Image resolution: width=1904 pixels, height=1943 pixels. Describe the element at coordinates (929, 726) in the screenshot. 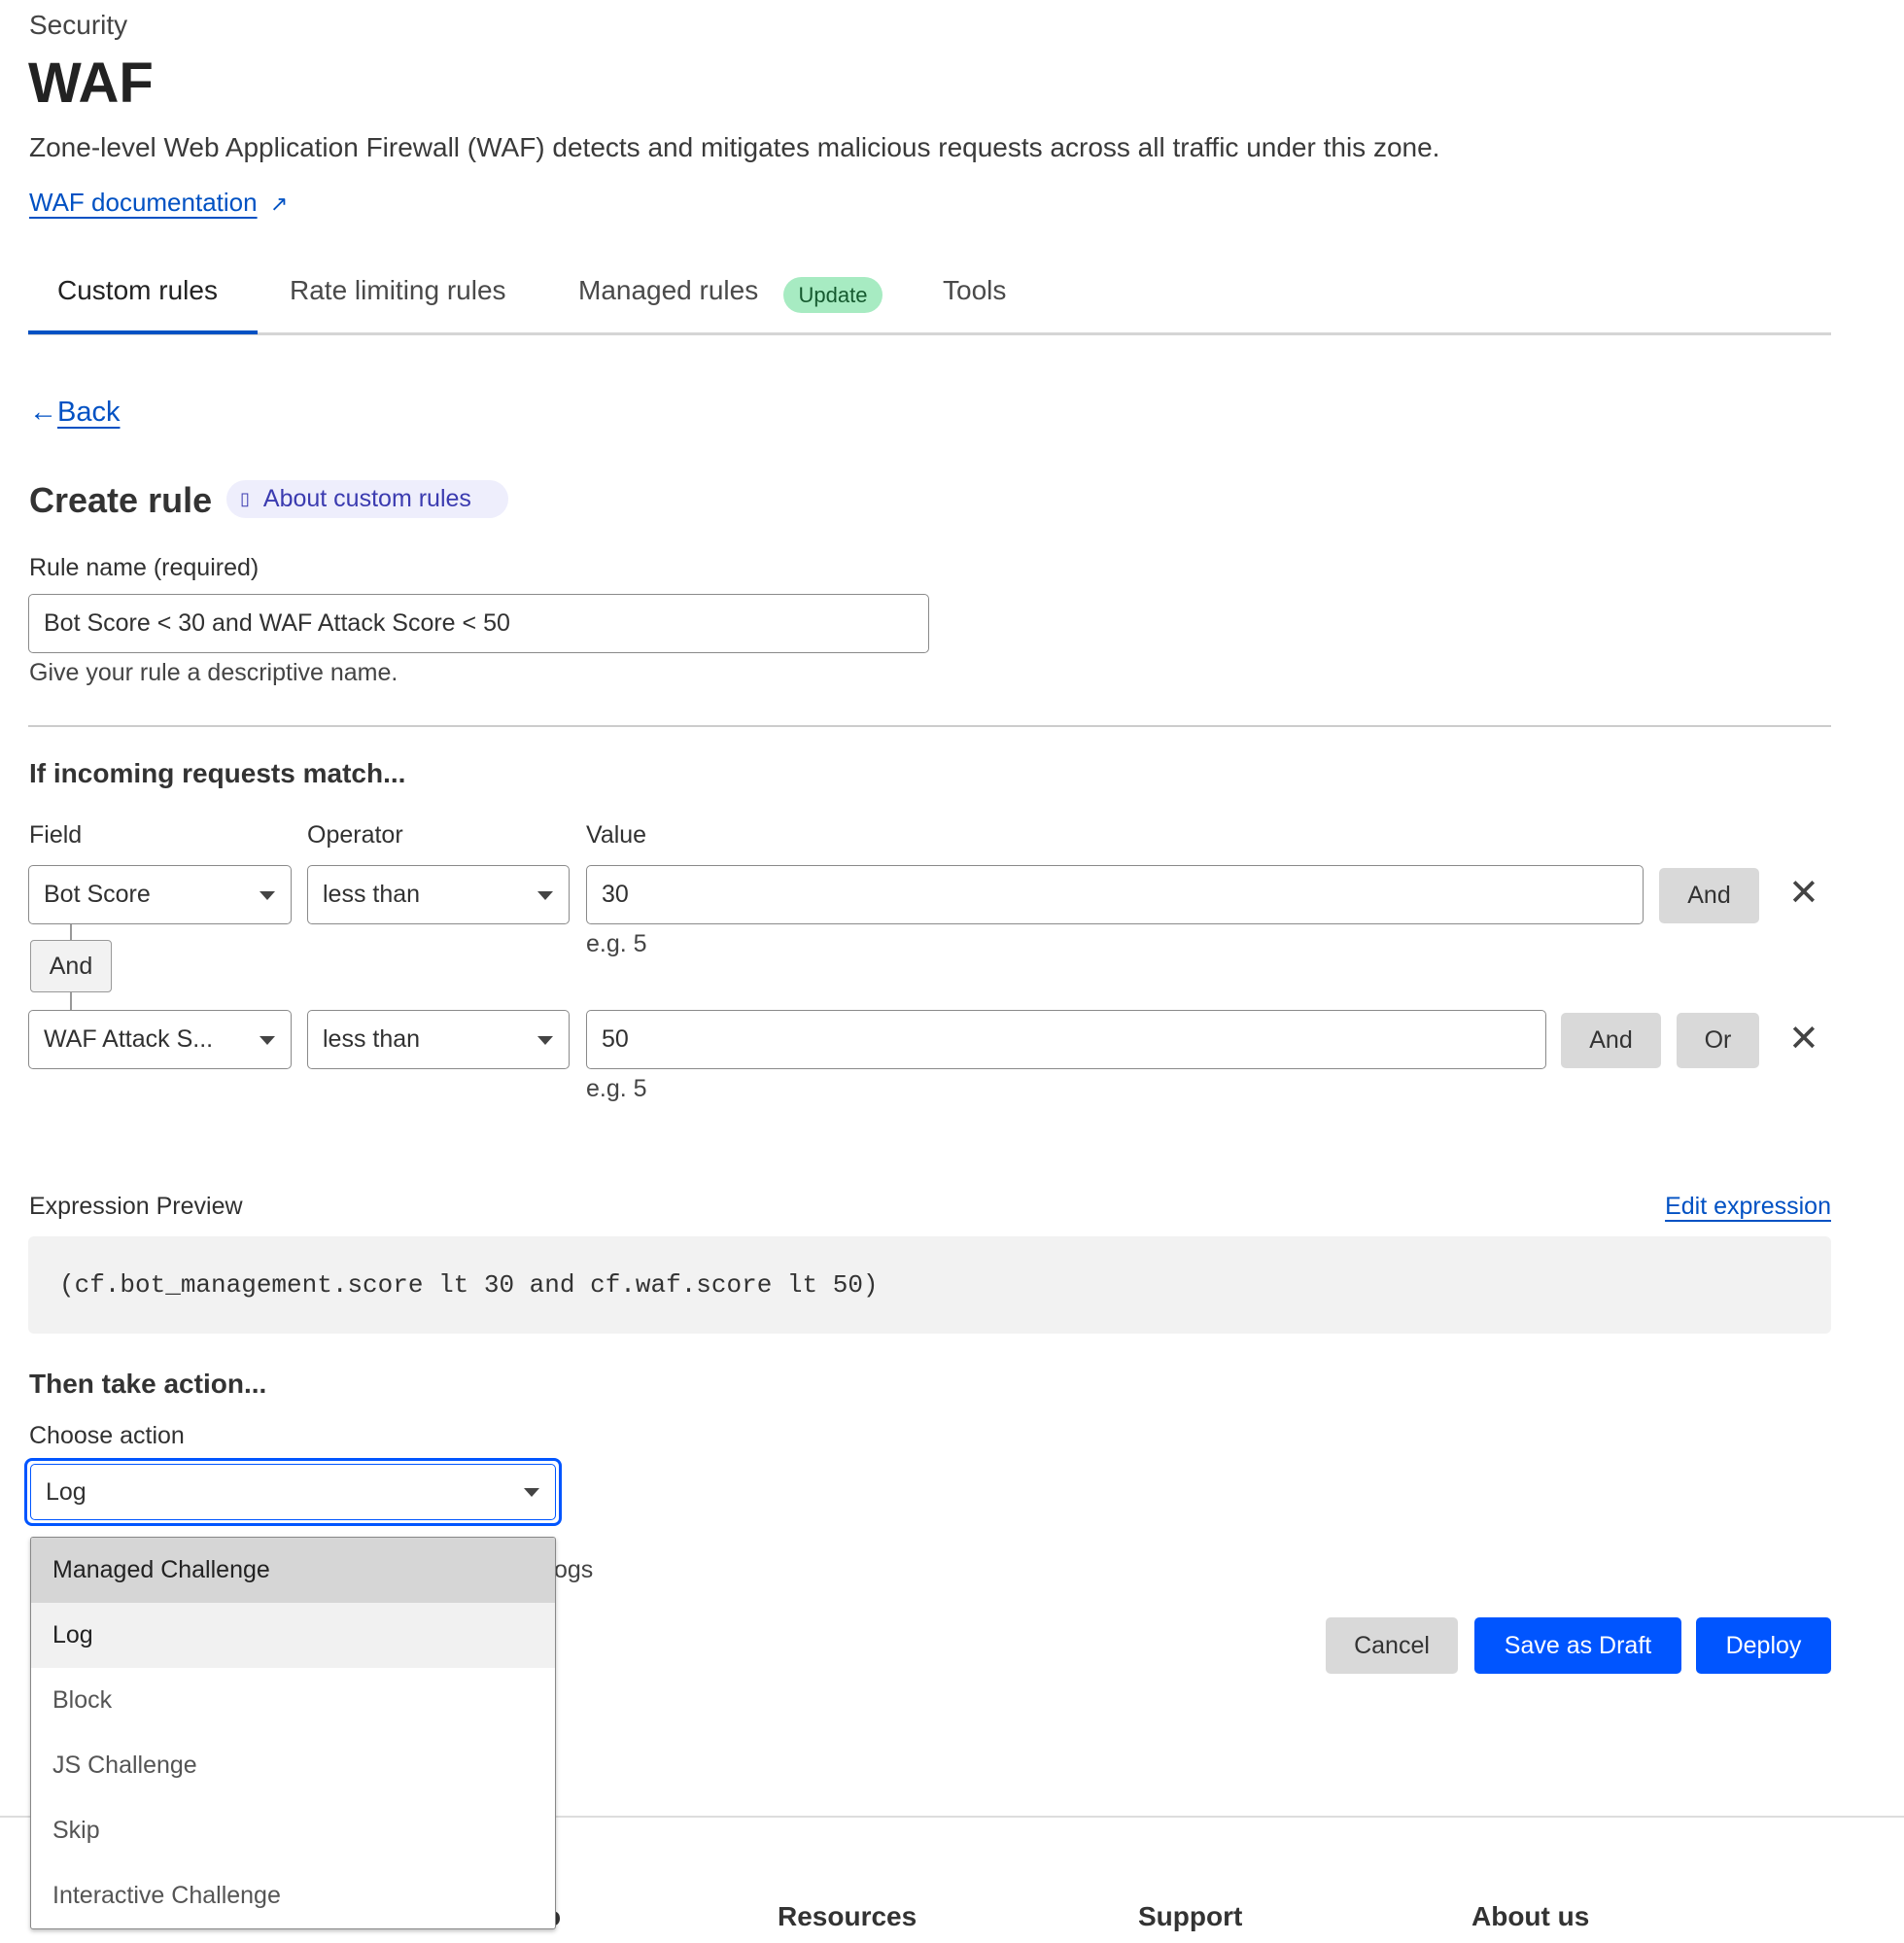

I see `section-divider` at that location.